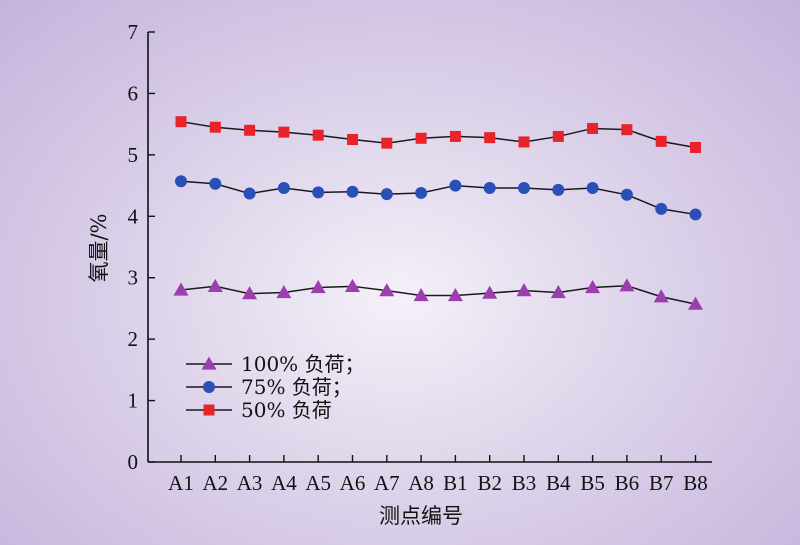 This screenshot has width=800, height=545. I want to click on legend-marker-square, so click(209, 410).